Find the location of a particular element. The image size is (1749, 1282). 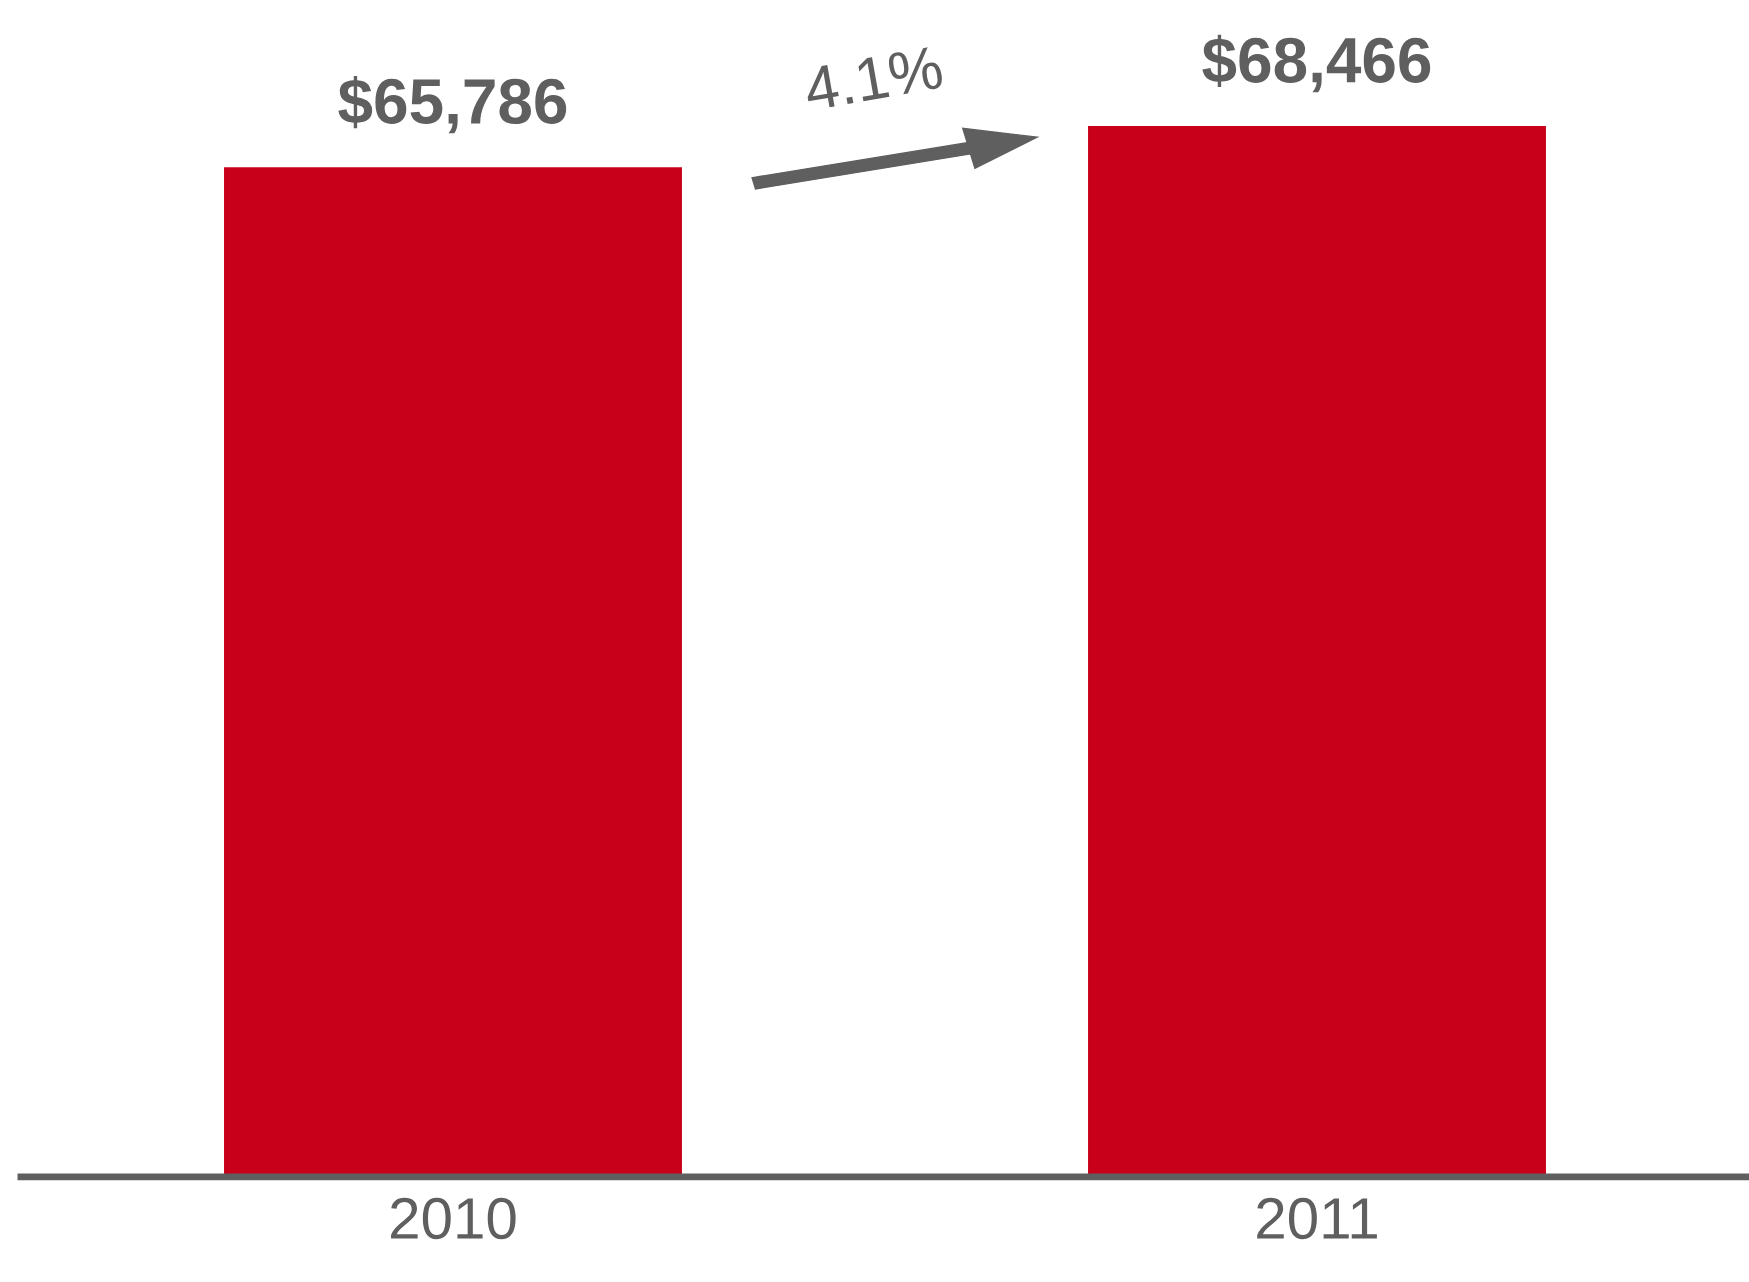

x-tick-label: 2011 is located at coordinates (1317, 1218).